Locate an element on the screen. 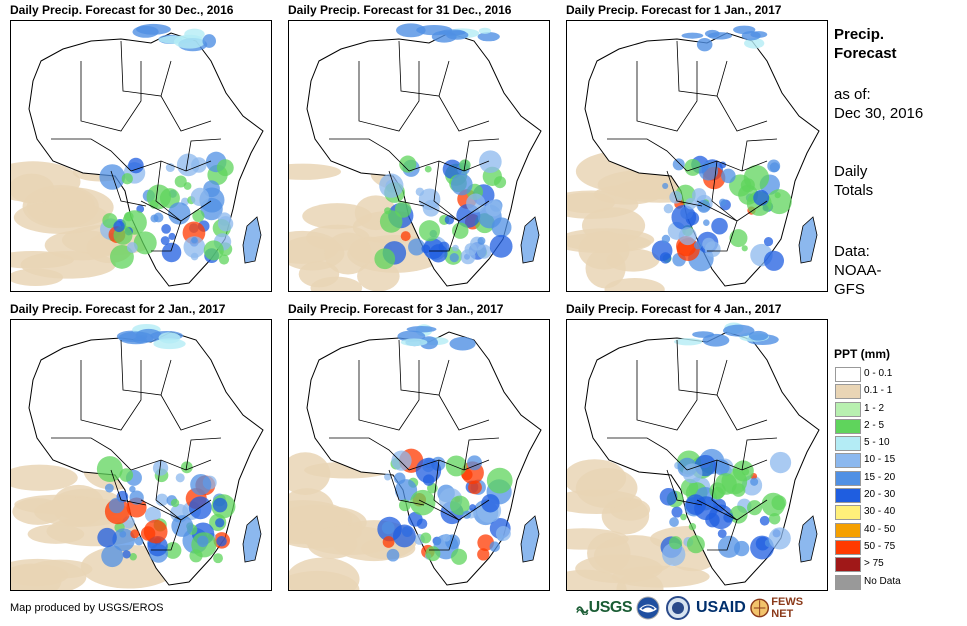  usaid-logo: USAID is located at coordinates (722, 608).